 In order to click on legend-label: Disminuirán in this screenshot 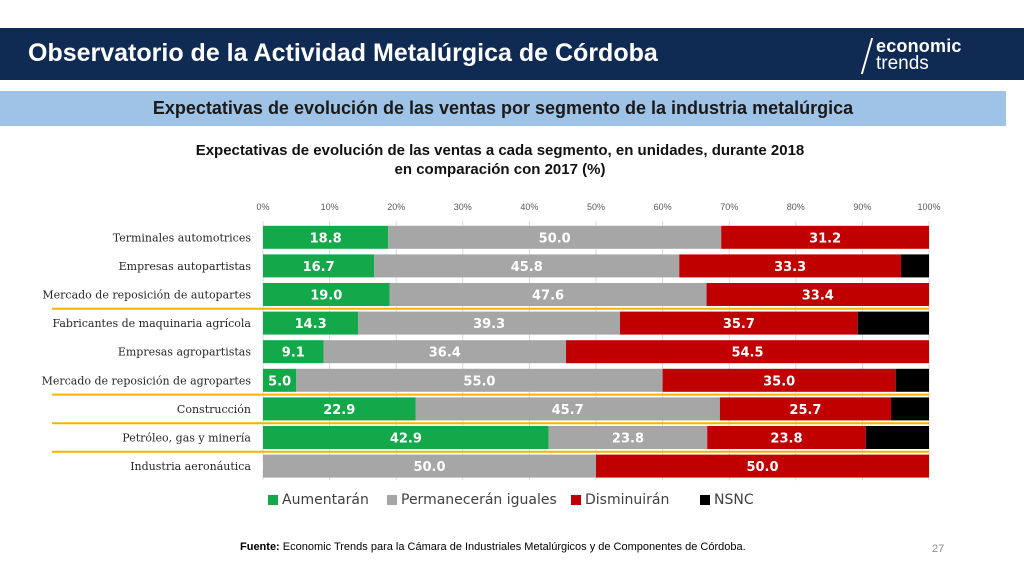, I will do `click(627, 500)`.